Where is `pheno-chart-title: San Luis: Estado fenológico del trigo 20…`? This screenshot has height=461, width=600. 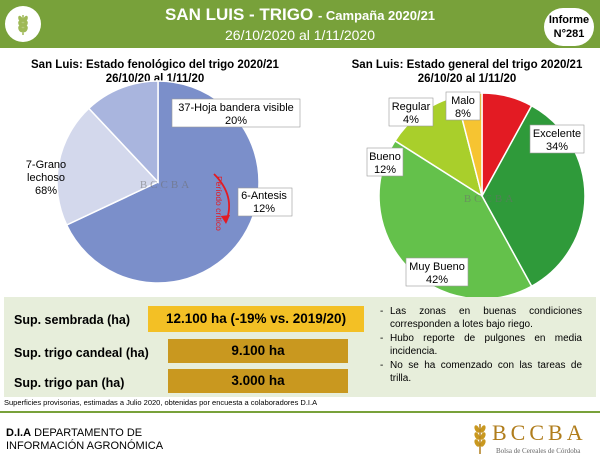 pheno-chart-title: San Luis: Estado fenológico del trigo 20… is located at coordinates (155, 72).